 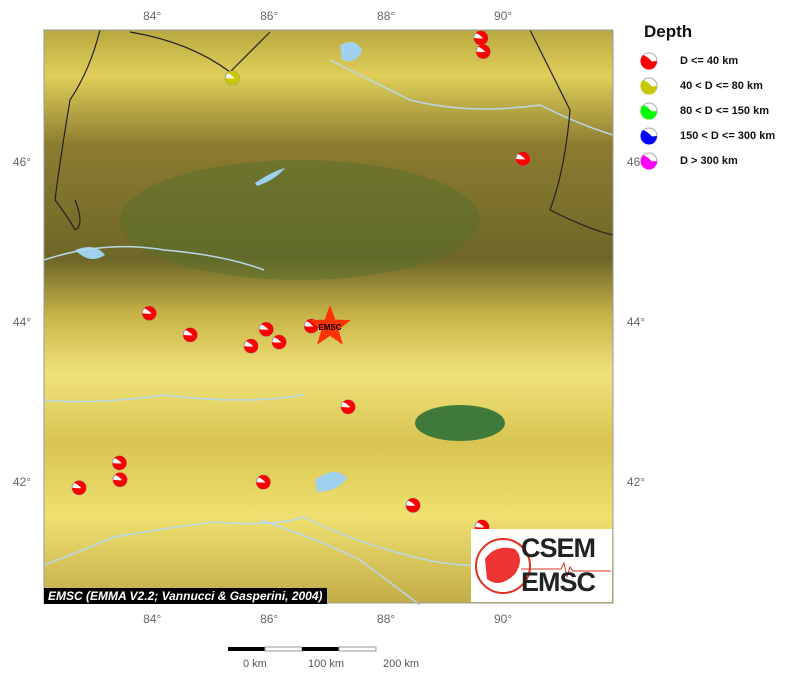 What do you see at coordinates (460, 423) in the screenshot?
I see `turpan-basin` at bounding box center [460, 423].